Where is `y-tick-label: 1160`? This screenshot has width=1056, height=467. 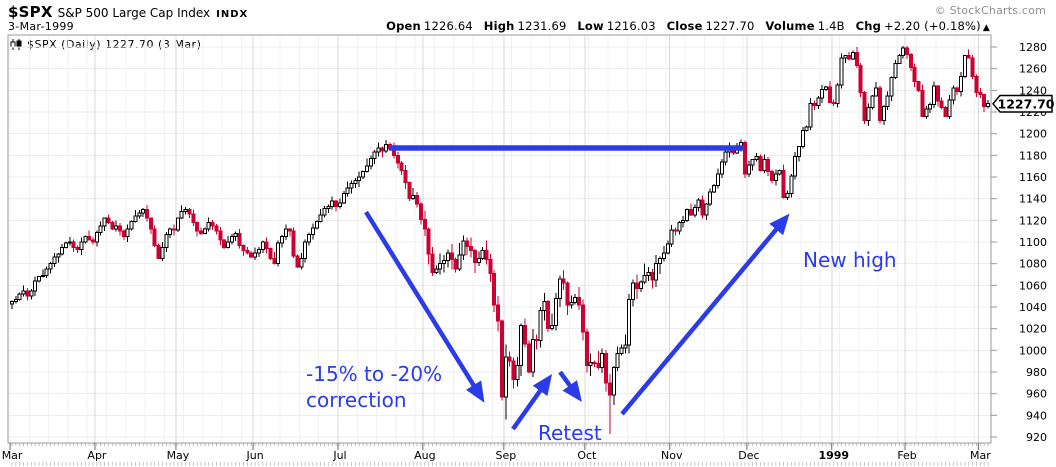 y-tick-label: 1160 is located at coordinates (1033, 177).